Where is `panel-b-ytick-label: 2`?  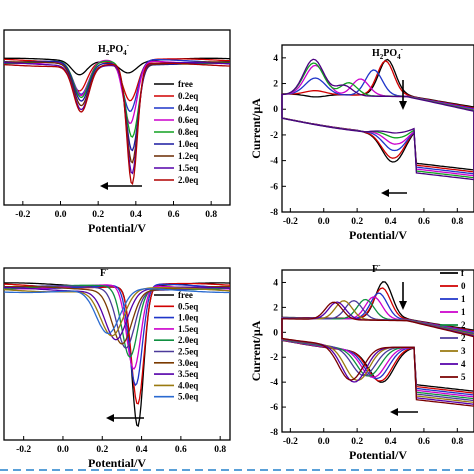 panel-b-ytick-label: 2 is located at coordinates (275, 85).